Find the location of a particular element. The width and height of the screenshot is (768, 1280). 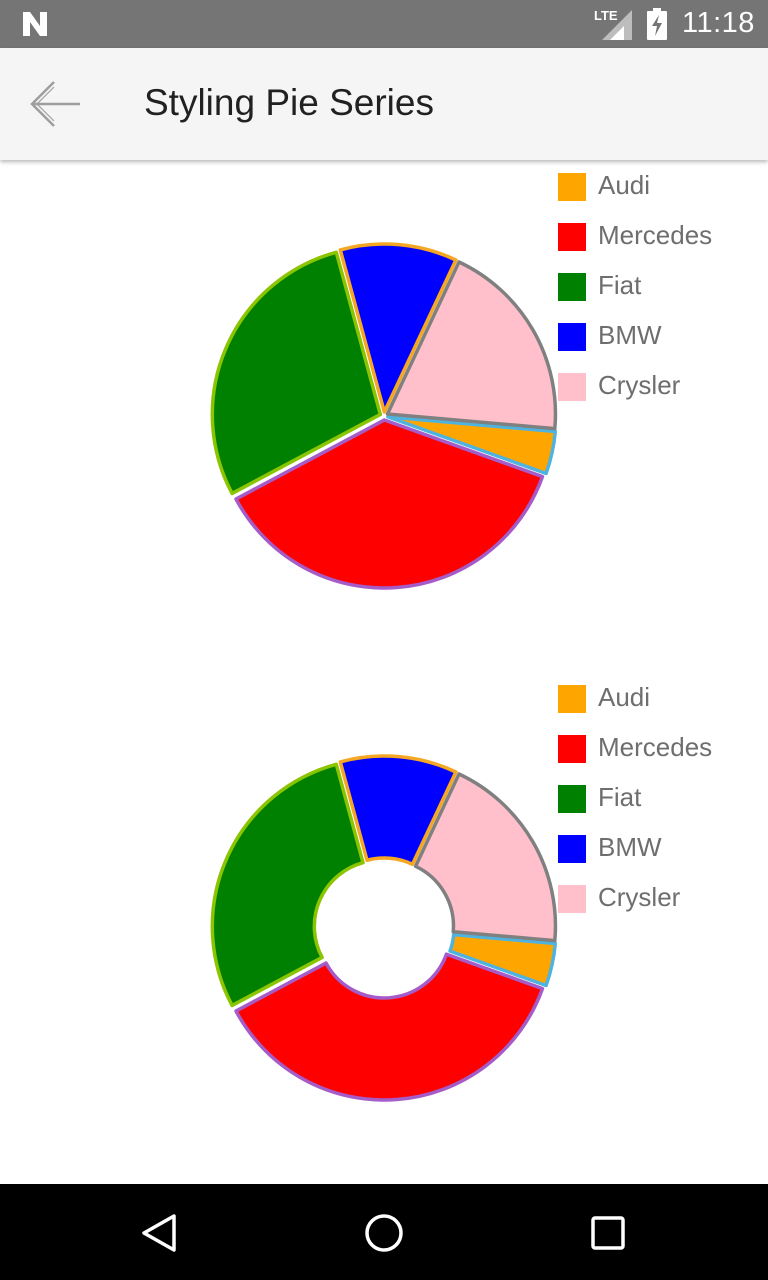

network-type: LTE is located at coordinates (606, 15).